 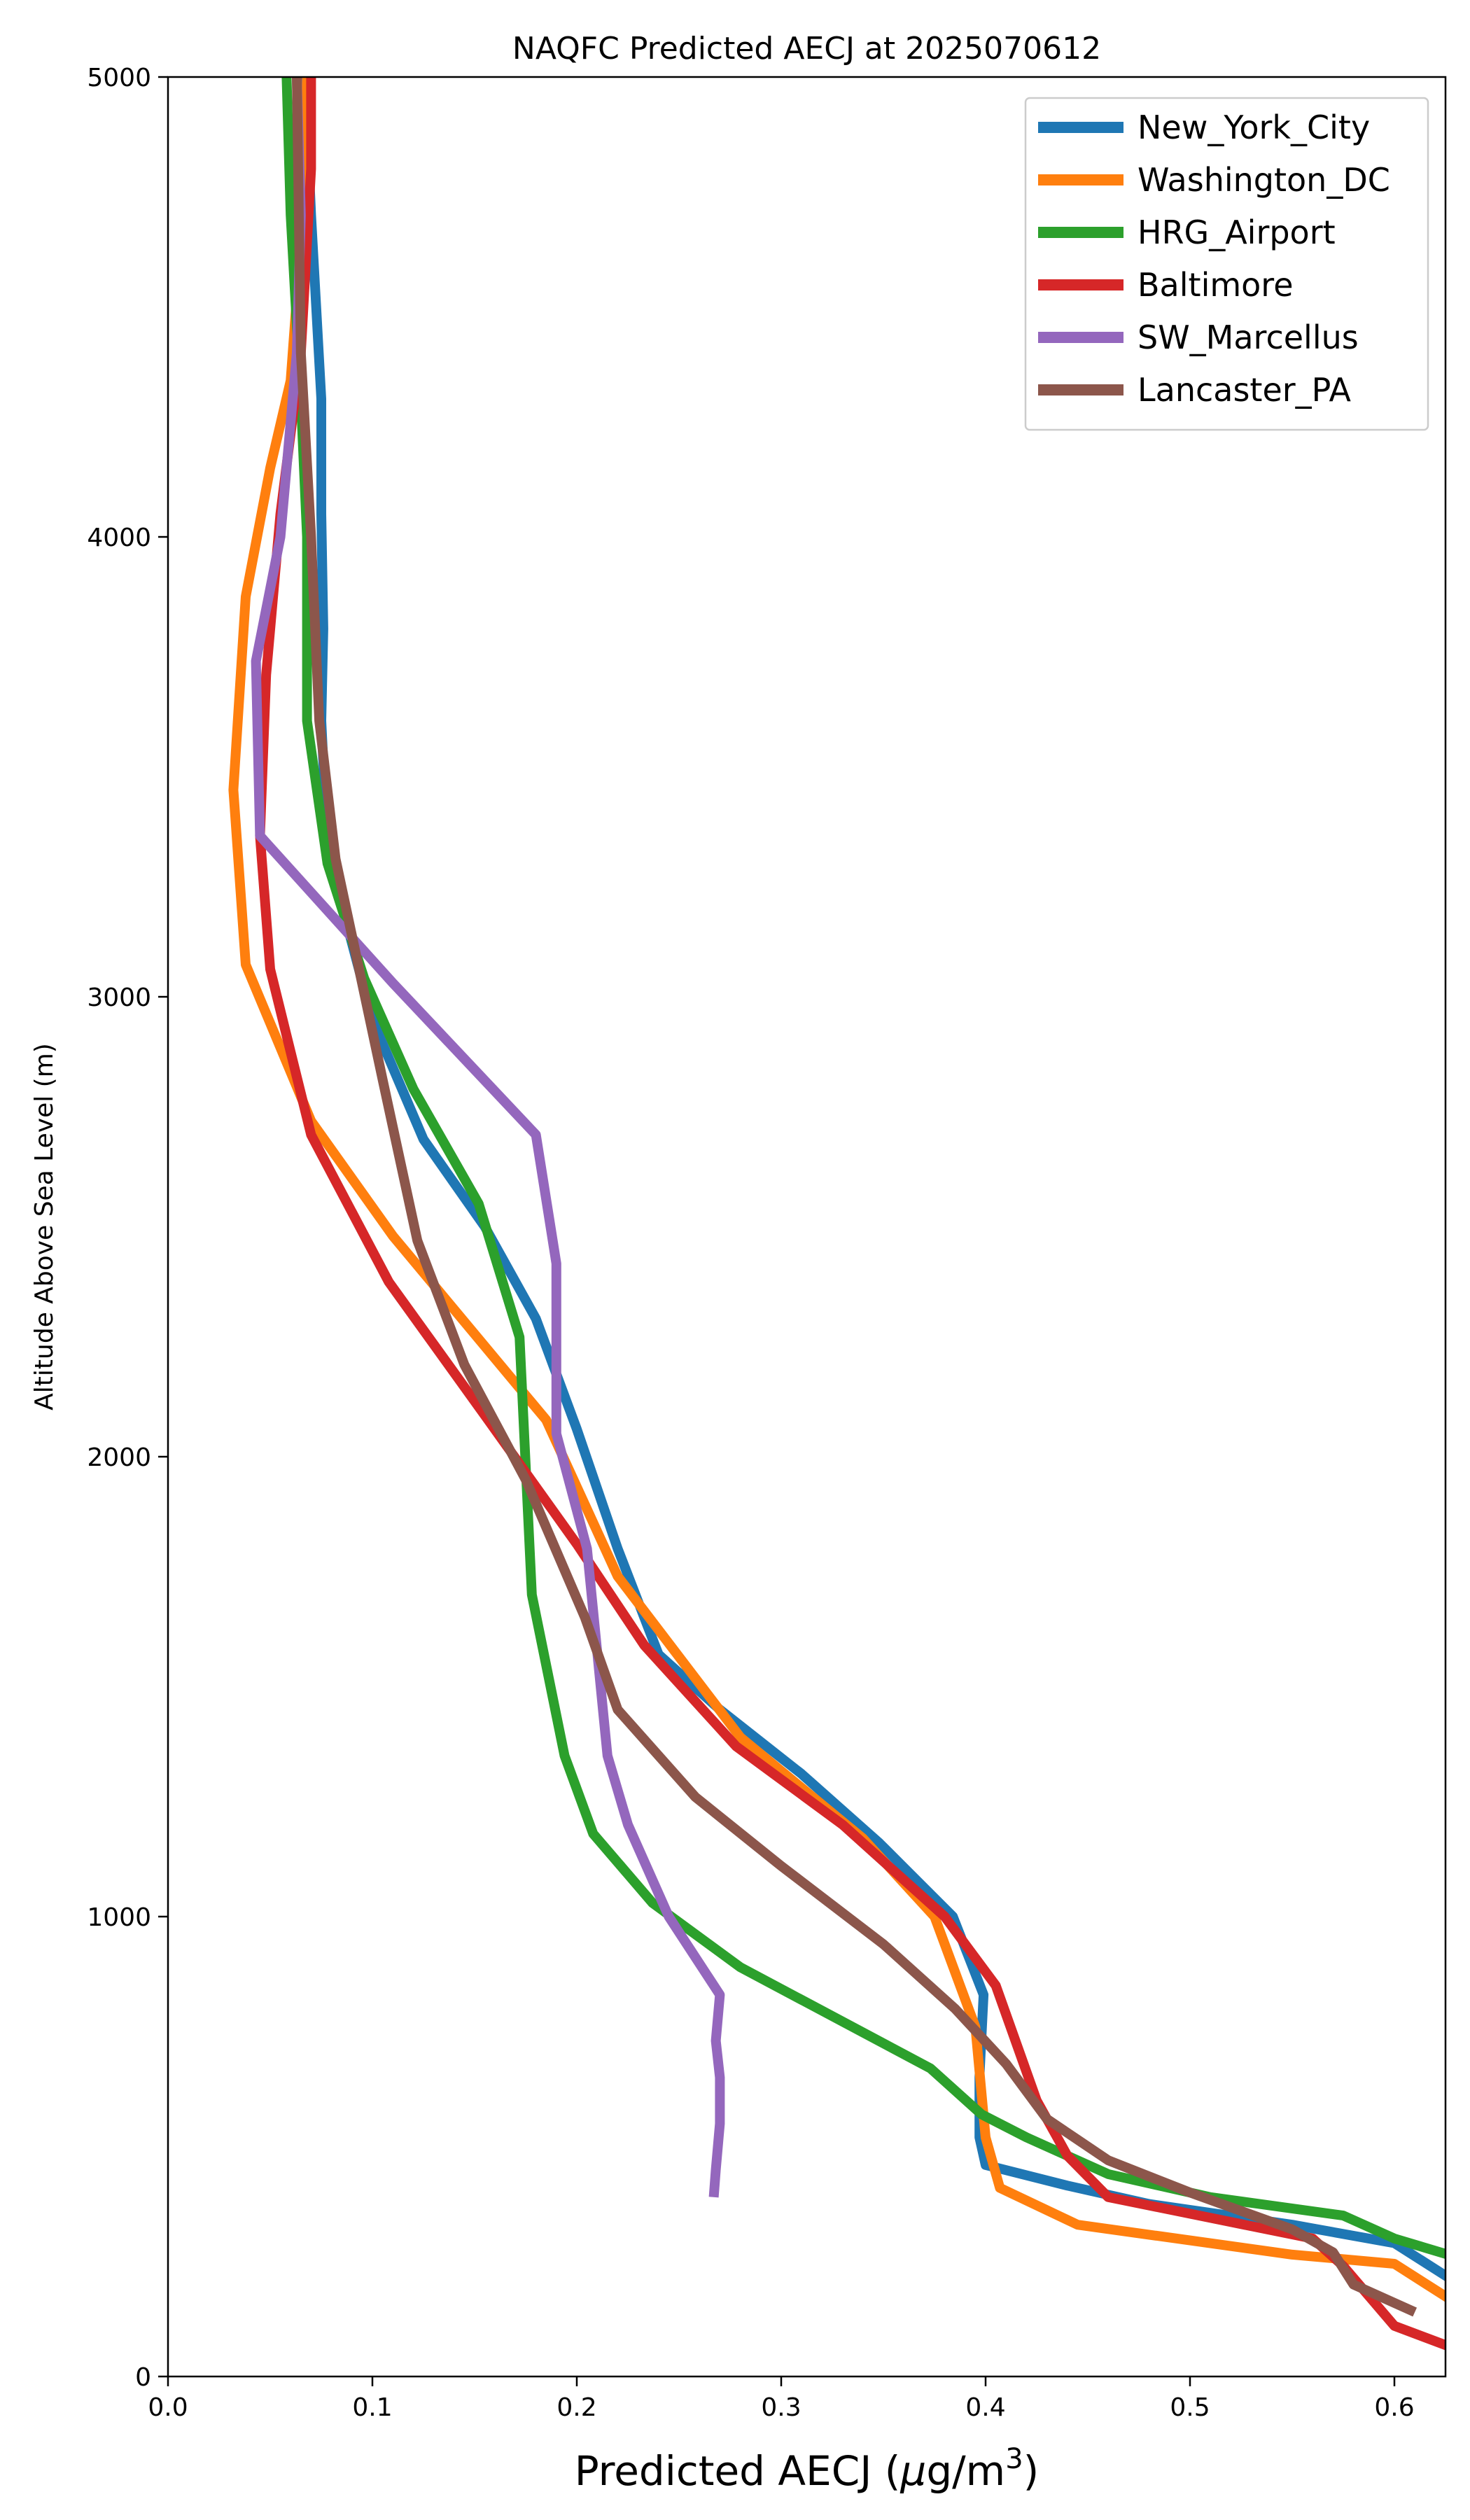 I want to click on y-tick-label: 5000, so click(x=119, y=78).